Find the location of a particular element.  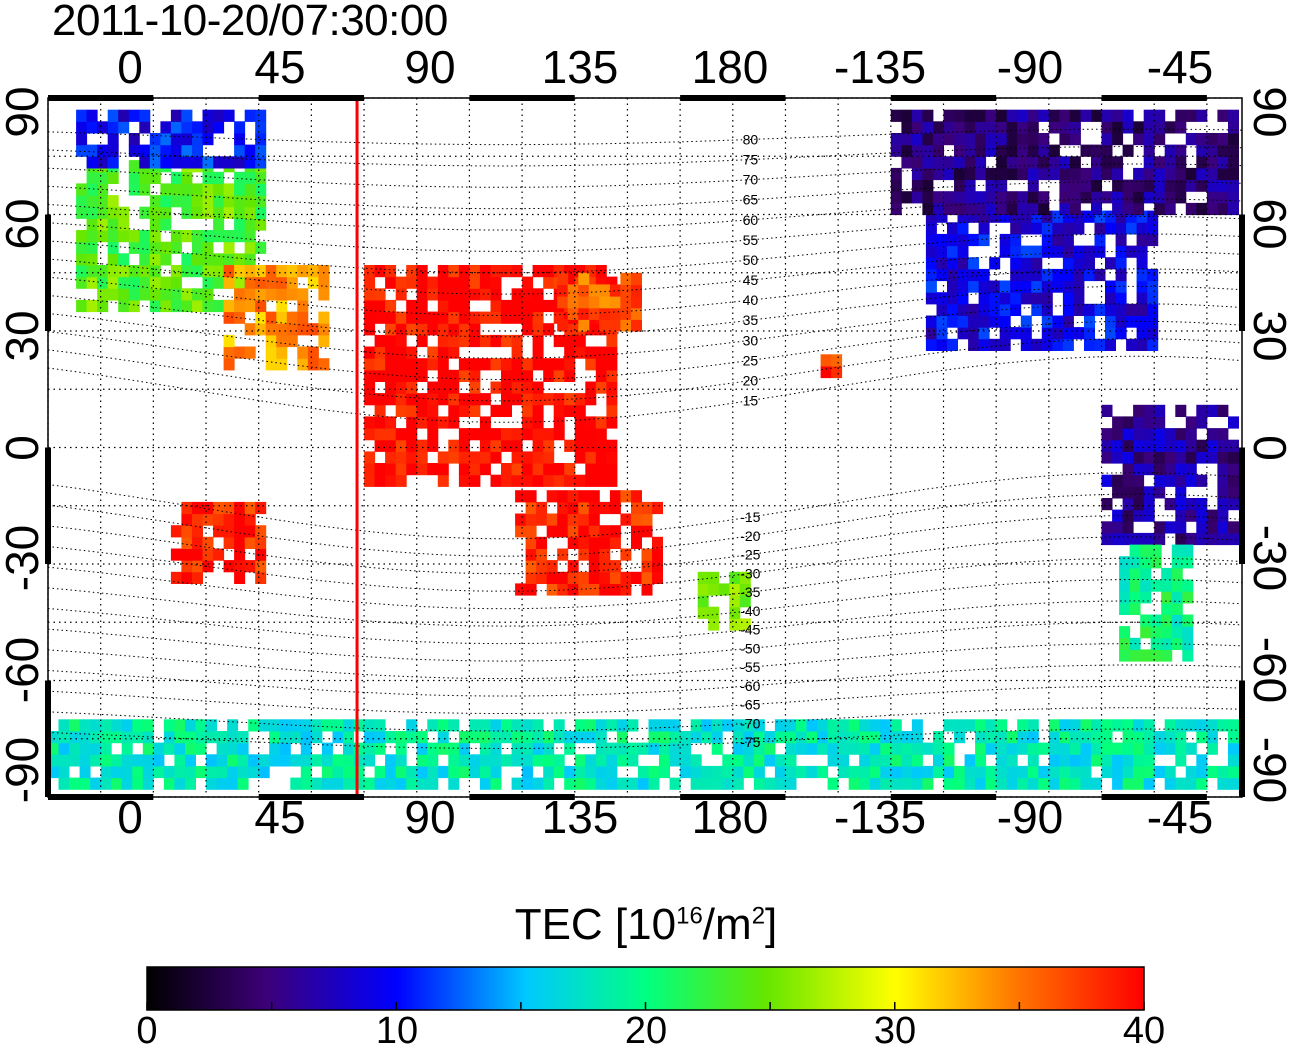

magnetic-latitude-label: 55 is located at coordinates (751, 240).